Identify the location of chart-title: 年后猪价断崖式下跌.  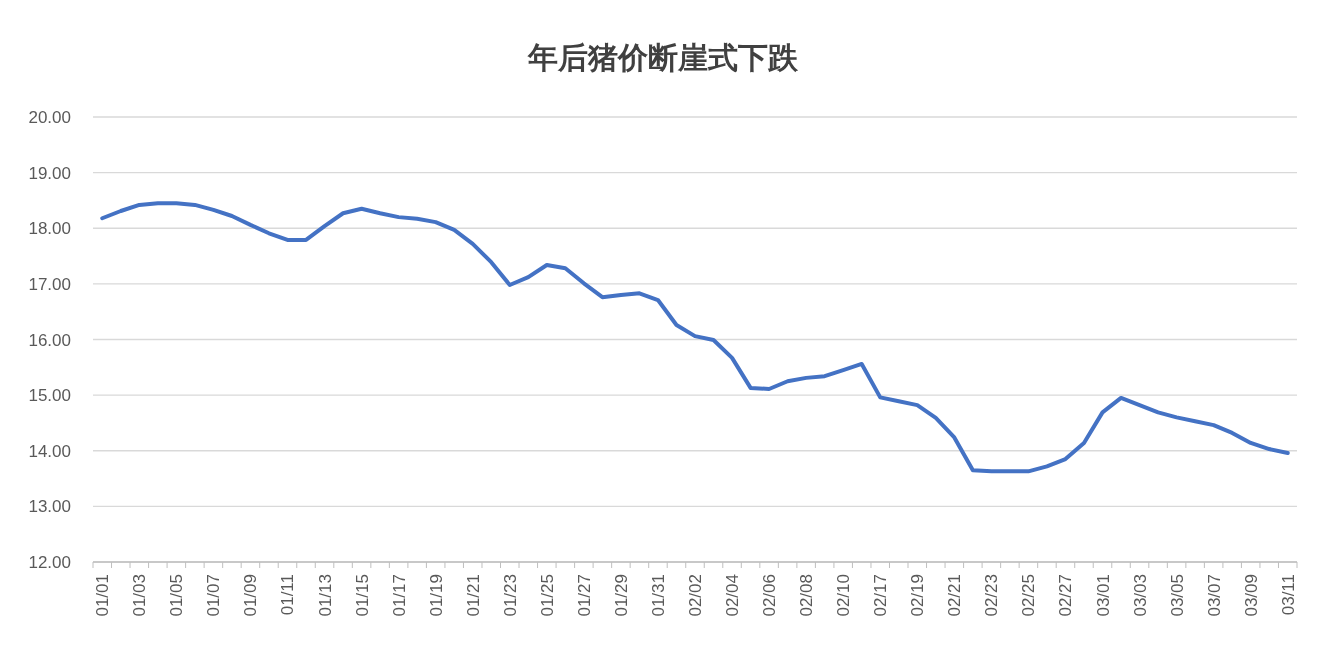
(663, 57).